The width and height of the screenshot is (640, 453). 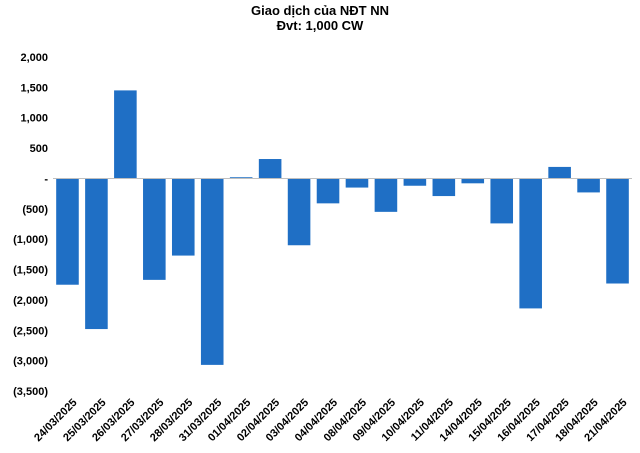 What do you see at coordinates (39, 149) in the screenshot?
I see `y-tick-label: 500` at bounding box center [39, 149].